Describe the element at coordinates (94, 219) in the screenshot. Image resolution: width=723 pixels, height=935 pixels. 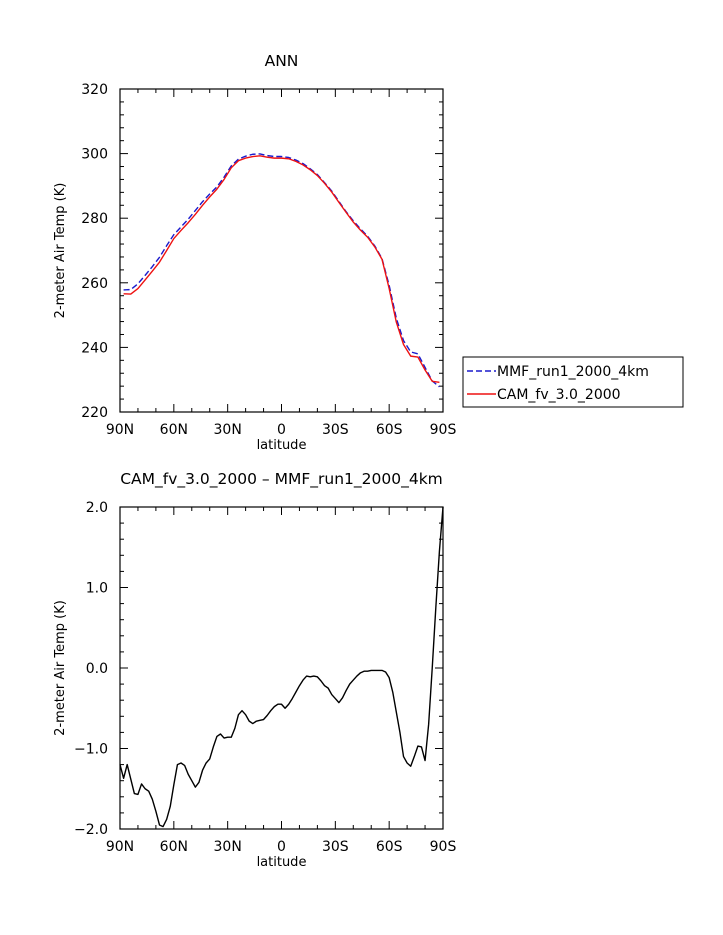
I see `y-tick-label: 280` at that location.